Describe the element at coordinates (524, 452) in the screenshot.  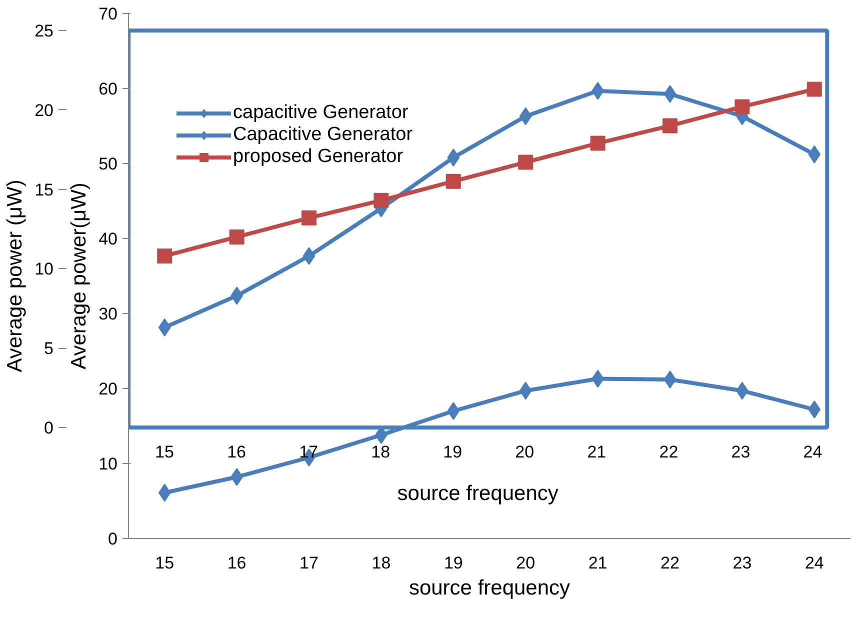
I see `x-tick-label: 20` at that location.